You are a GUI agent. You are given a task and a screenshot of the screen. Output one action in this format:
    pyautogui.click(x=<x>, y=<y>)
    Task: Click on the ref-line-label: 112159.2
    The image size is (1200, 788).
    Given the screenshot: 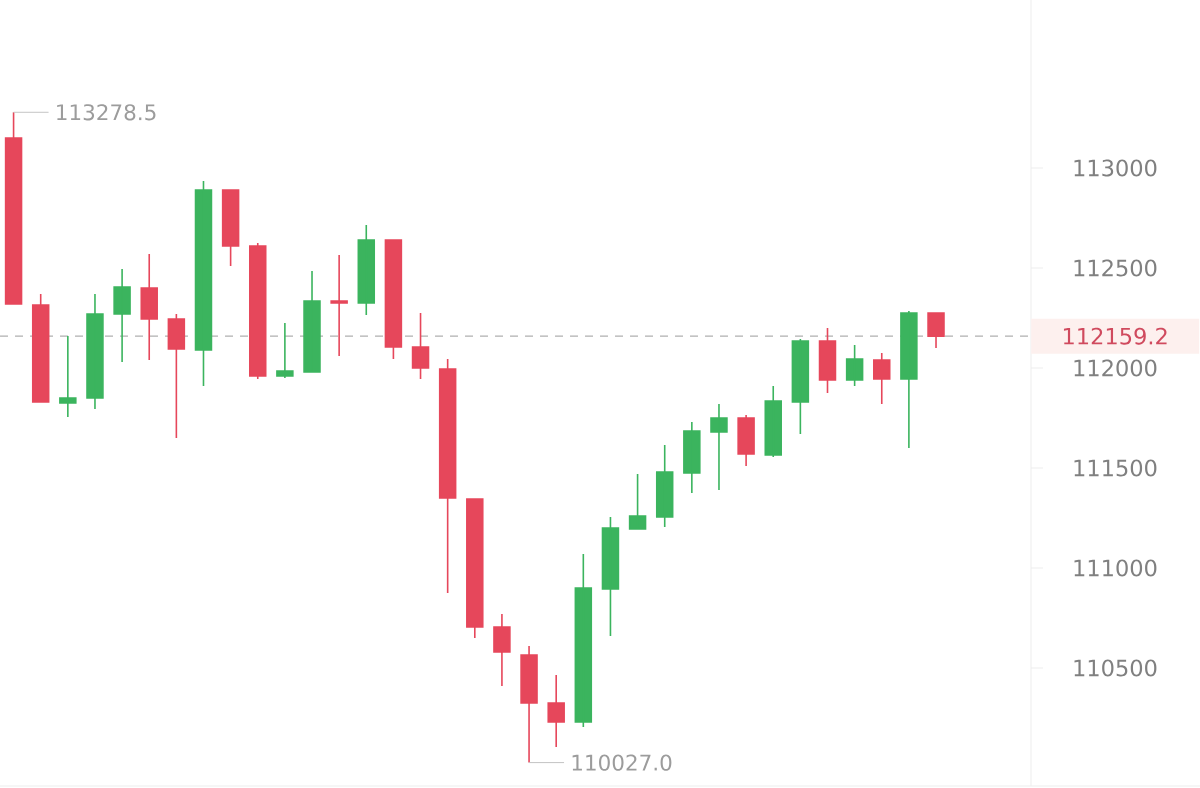 What is the action you would take?
    pyautogui.click(x=1115, y=336)
    